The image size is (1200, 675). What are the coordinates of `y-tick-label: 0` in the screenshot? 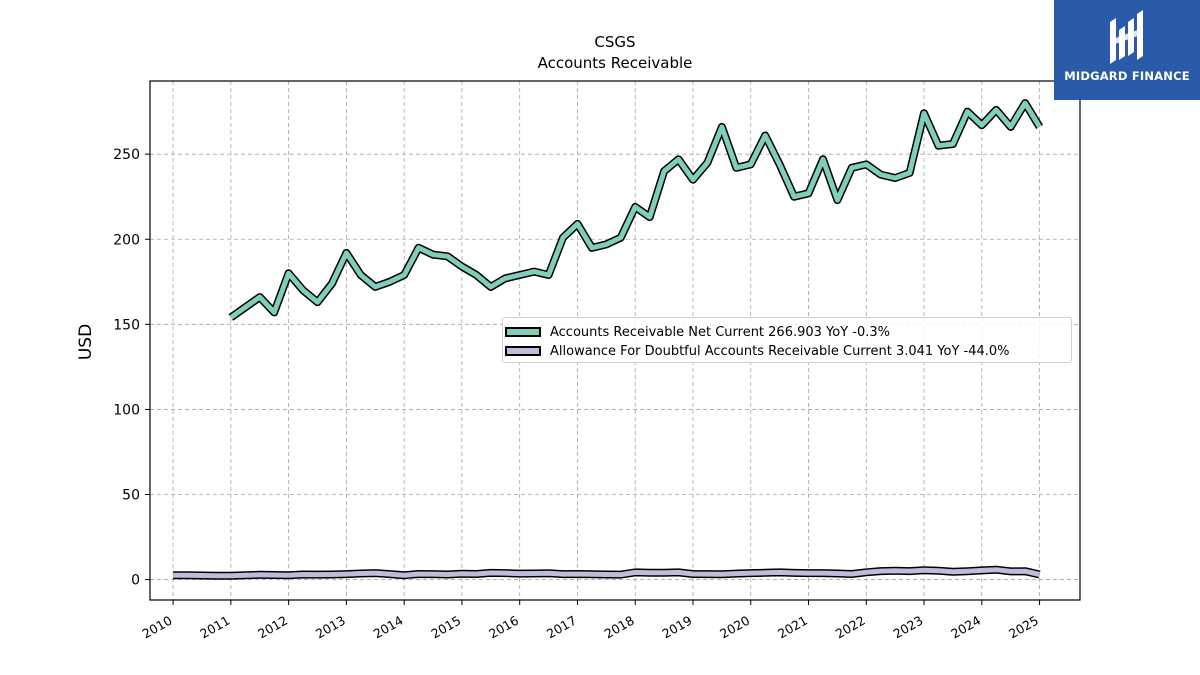 It's located at (135, 581).